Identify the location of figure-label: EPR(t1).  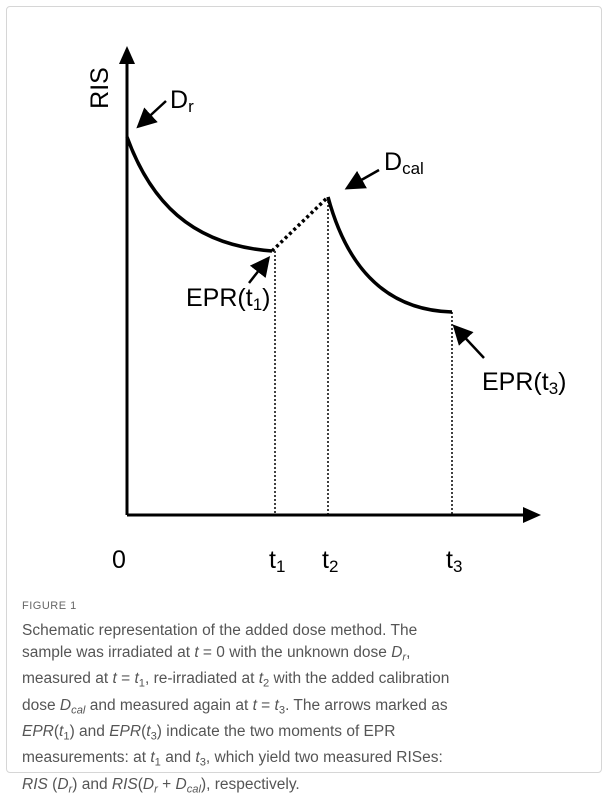
(228, 299).